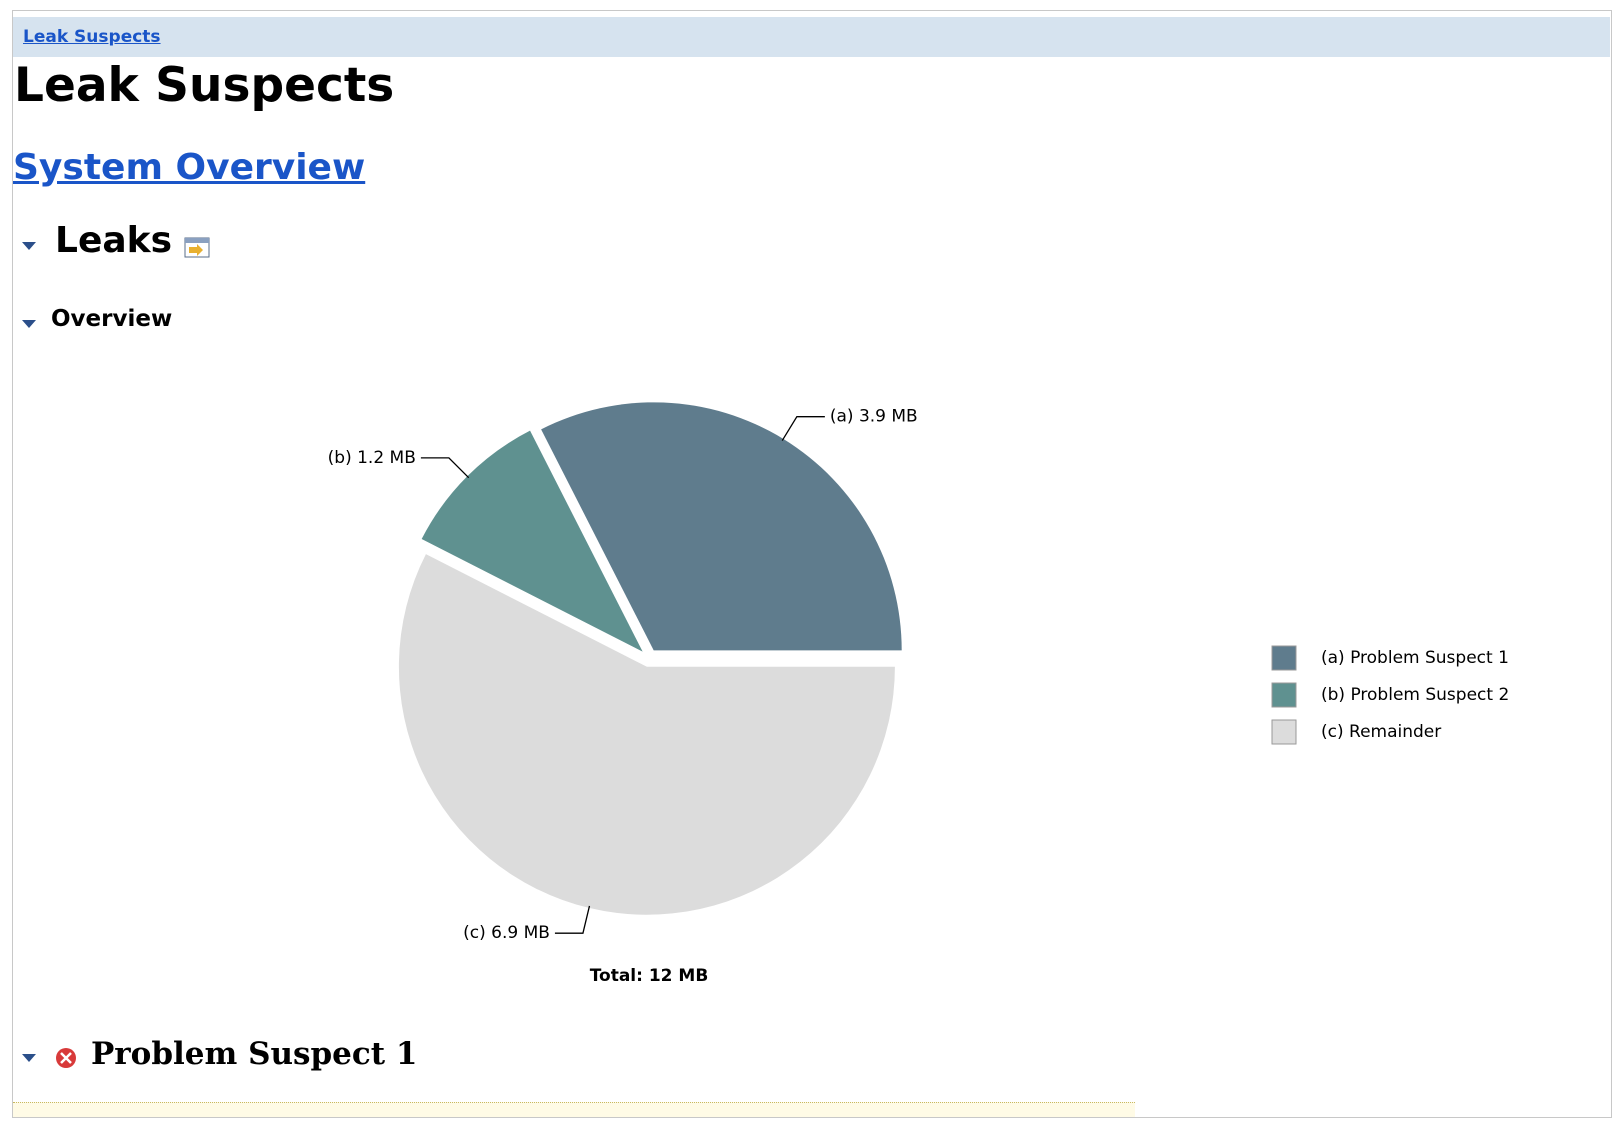  What do you see at coordinates (874, 417) in the screenshot?
I see `value-label: (a) 3.9 MB` at bounding box center [874, 417].